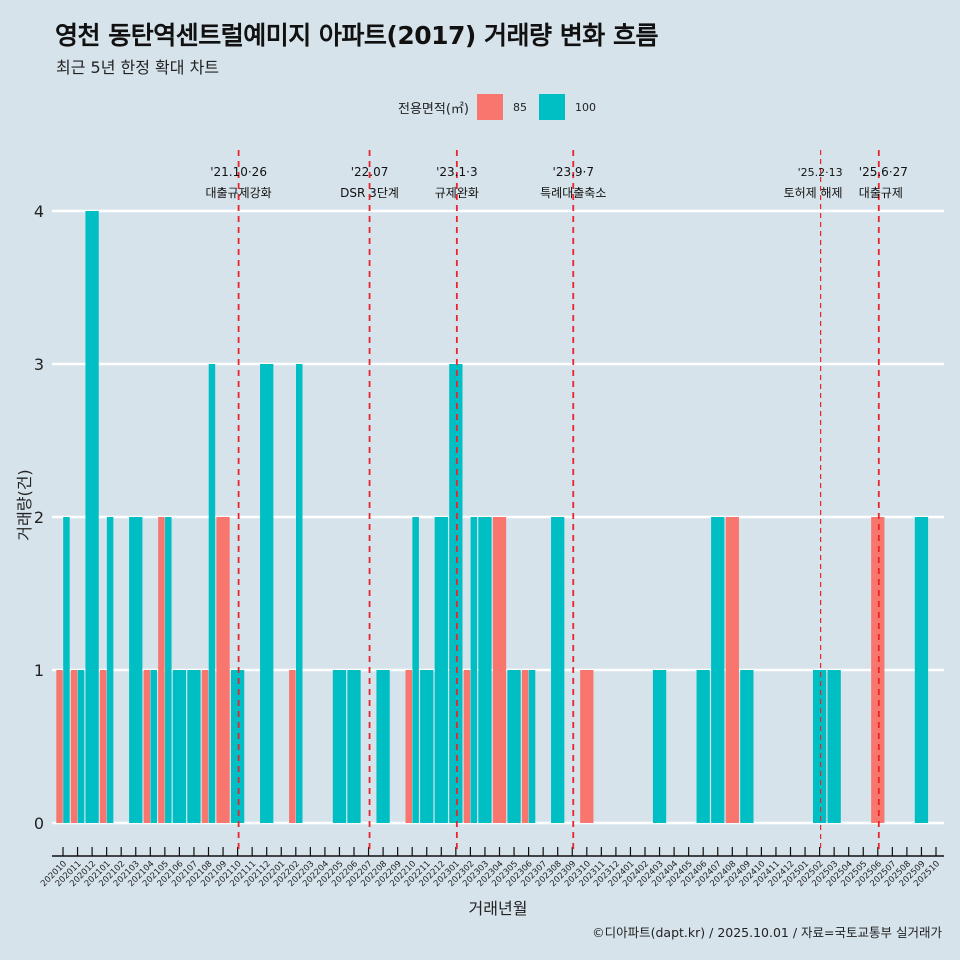 This screenshot has width=960, height=960. Describe the element at coordinates (433, 109) in the screenshot. I see `legend-title: 전용면적(㎡)` at that location.